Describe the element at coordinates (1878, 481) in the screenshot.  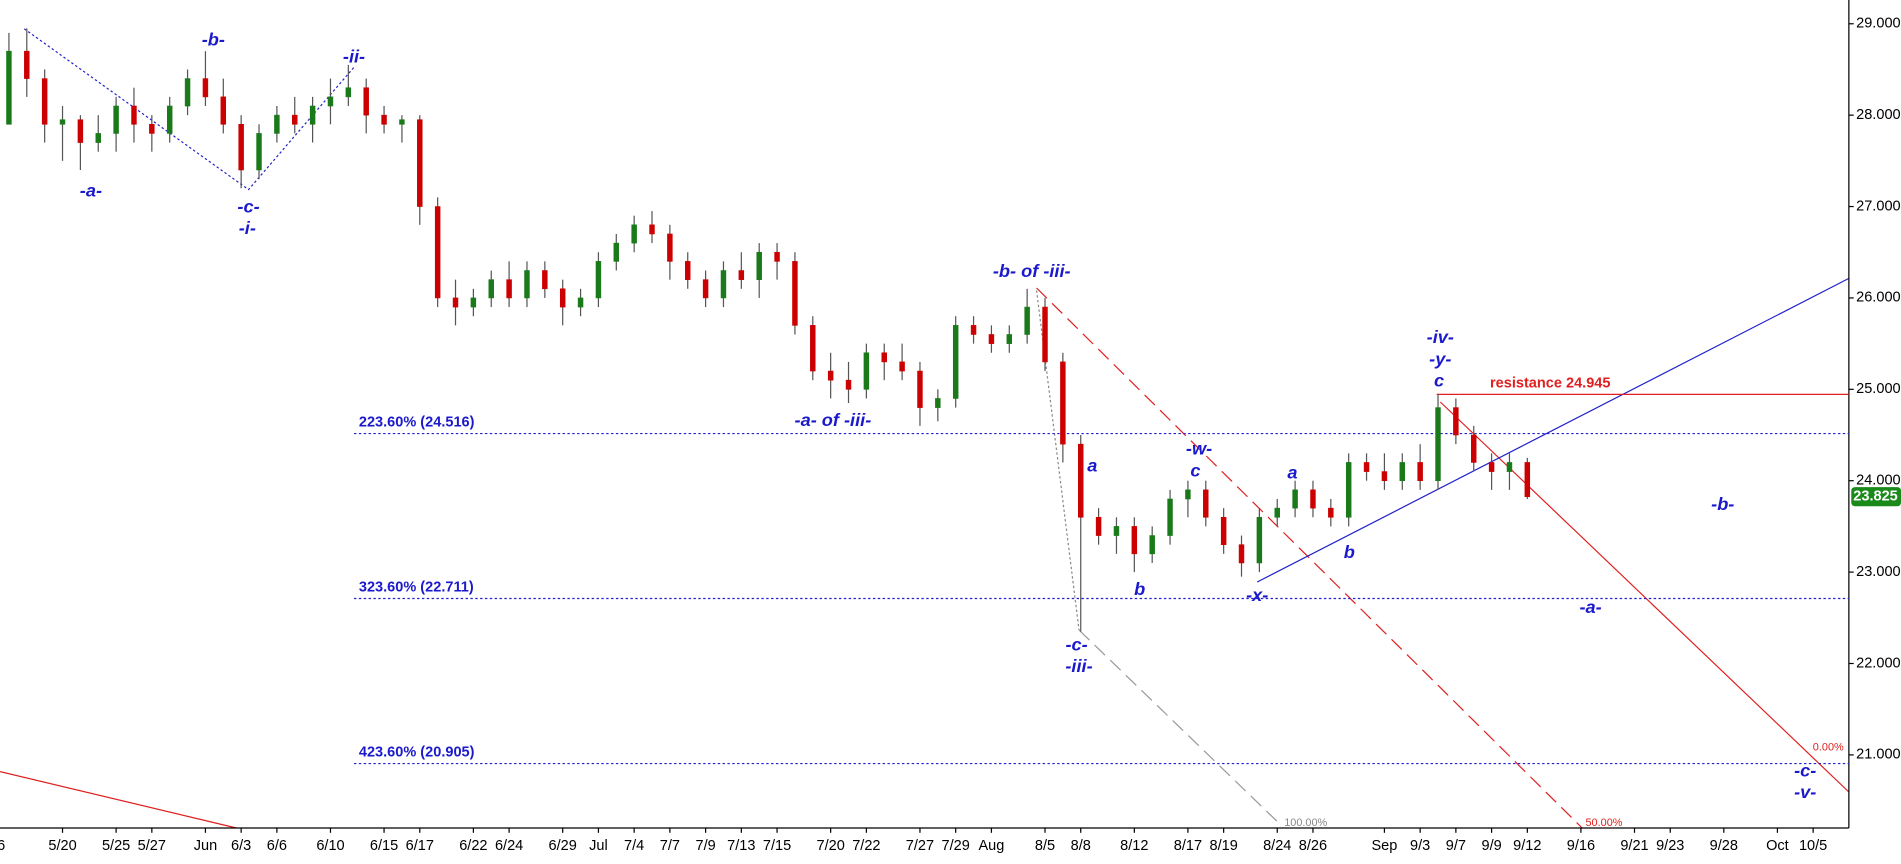
I see `y-tick-label: 24.000` at that location.